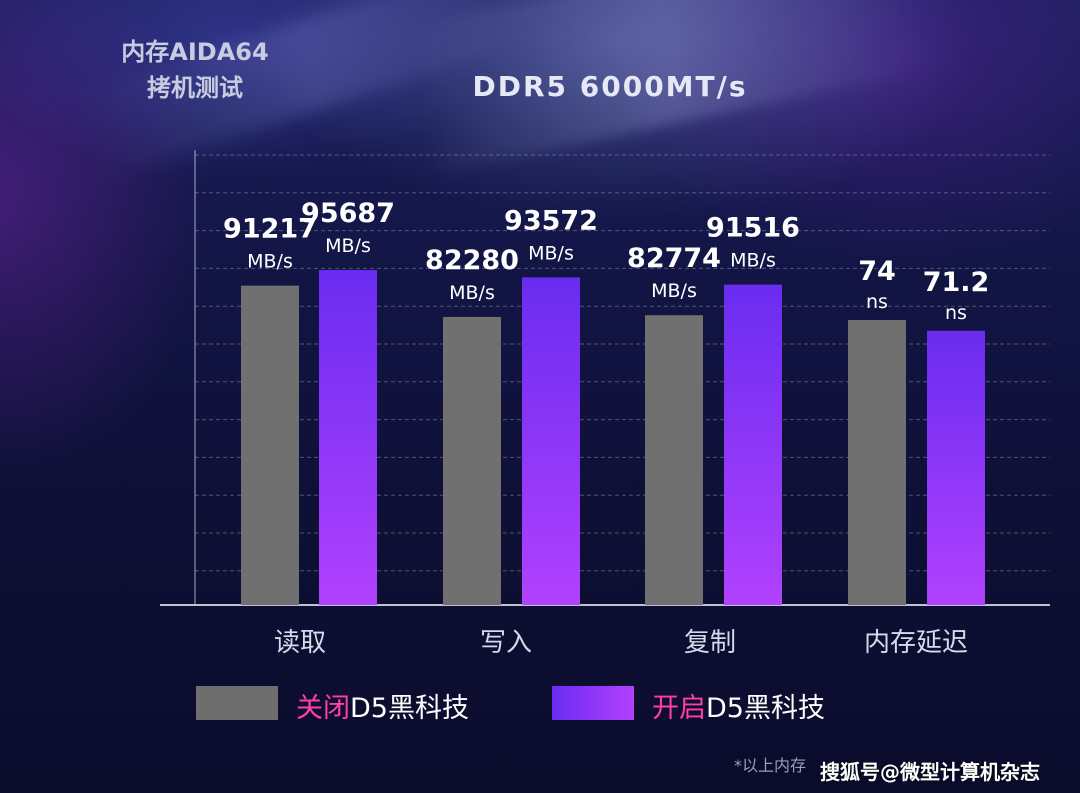  I want to click on legend-label-on: 开启D5黑科技, so click(738, 705).